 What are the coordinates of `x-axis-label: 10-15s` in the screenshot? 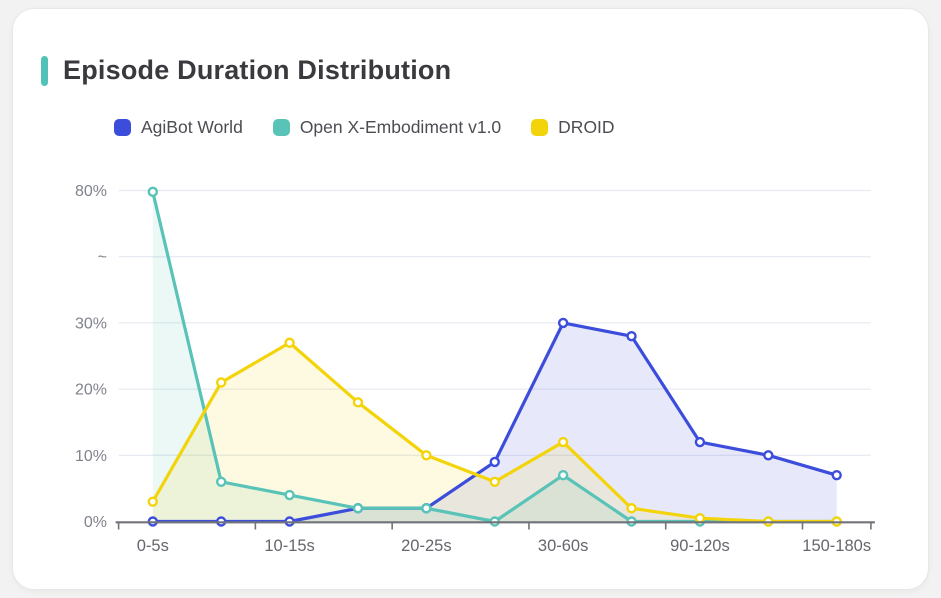 It's located at (289, 546).